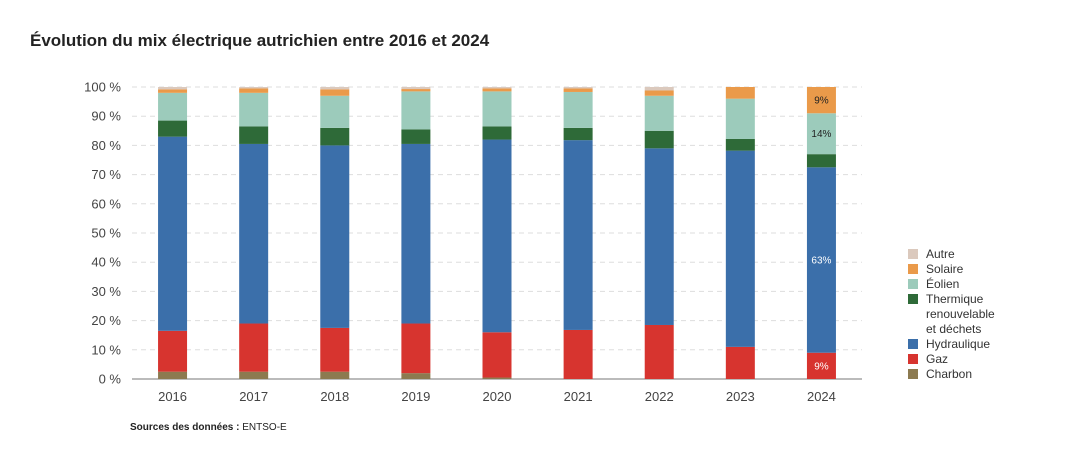 This screenshot has width=1090, height=467. Describe the element at coordinates (821, 396) in the screenshot. I see `x-tick-label: 2024` at that location.